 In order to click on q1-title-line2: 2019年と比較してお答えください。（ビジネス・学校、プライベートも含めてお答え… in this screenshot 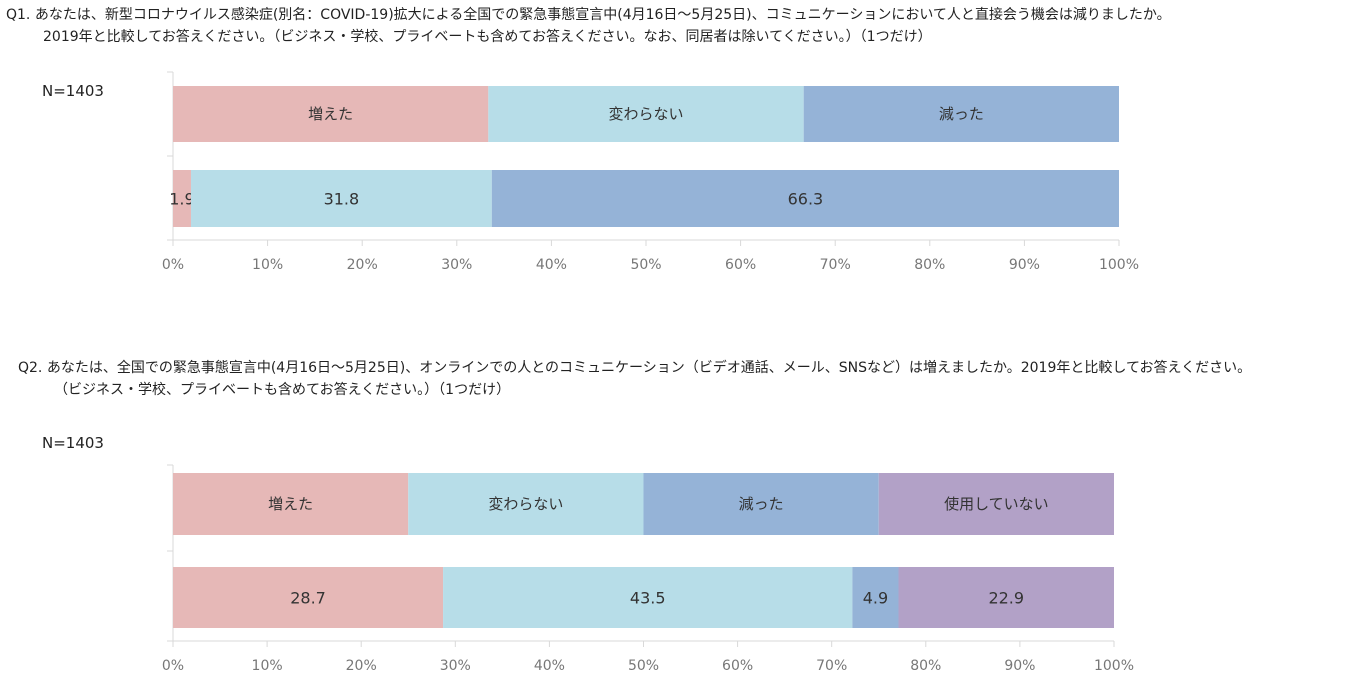, I will do `click(487, 37)`.